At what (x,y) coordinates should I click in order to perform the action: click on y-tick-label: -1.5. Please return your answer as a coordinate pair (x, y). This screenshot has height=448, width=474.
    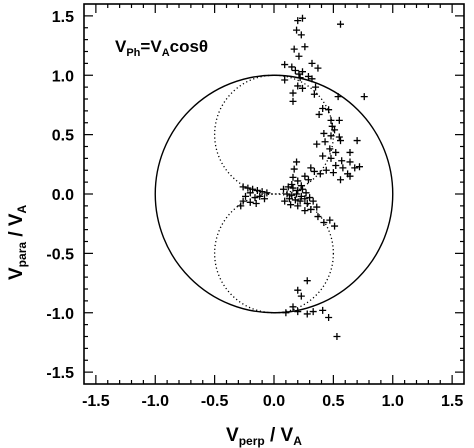
    Looking at the image, I should click on (60, 373).